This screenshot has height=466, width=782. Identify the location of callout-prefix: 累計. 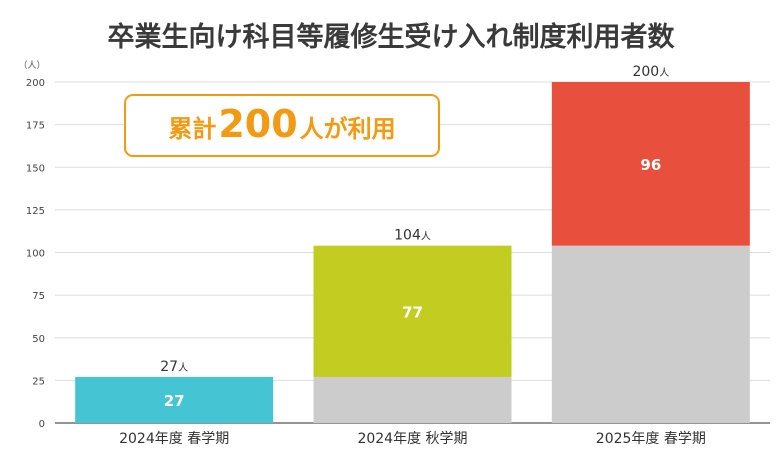
(192, 129).